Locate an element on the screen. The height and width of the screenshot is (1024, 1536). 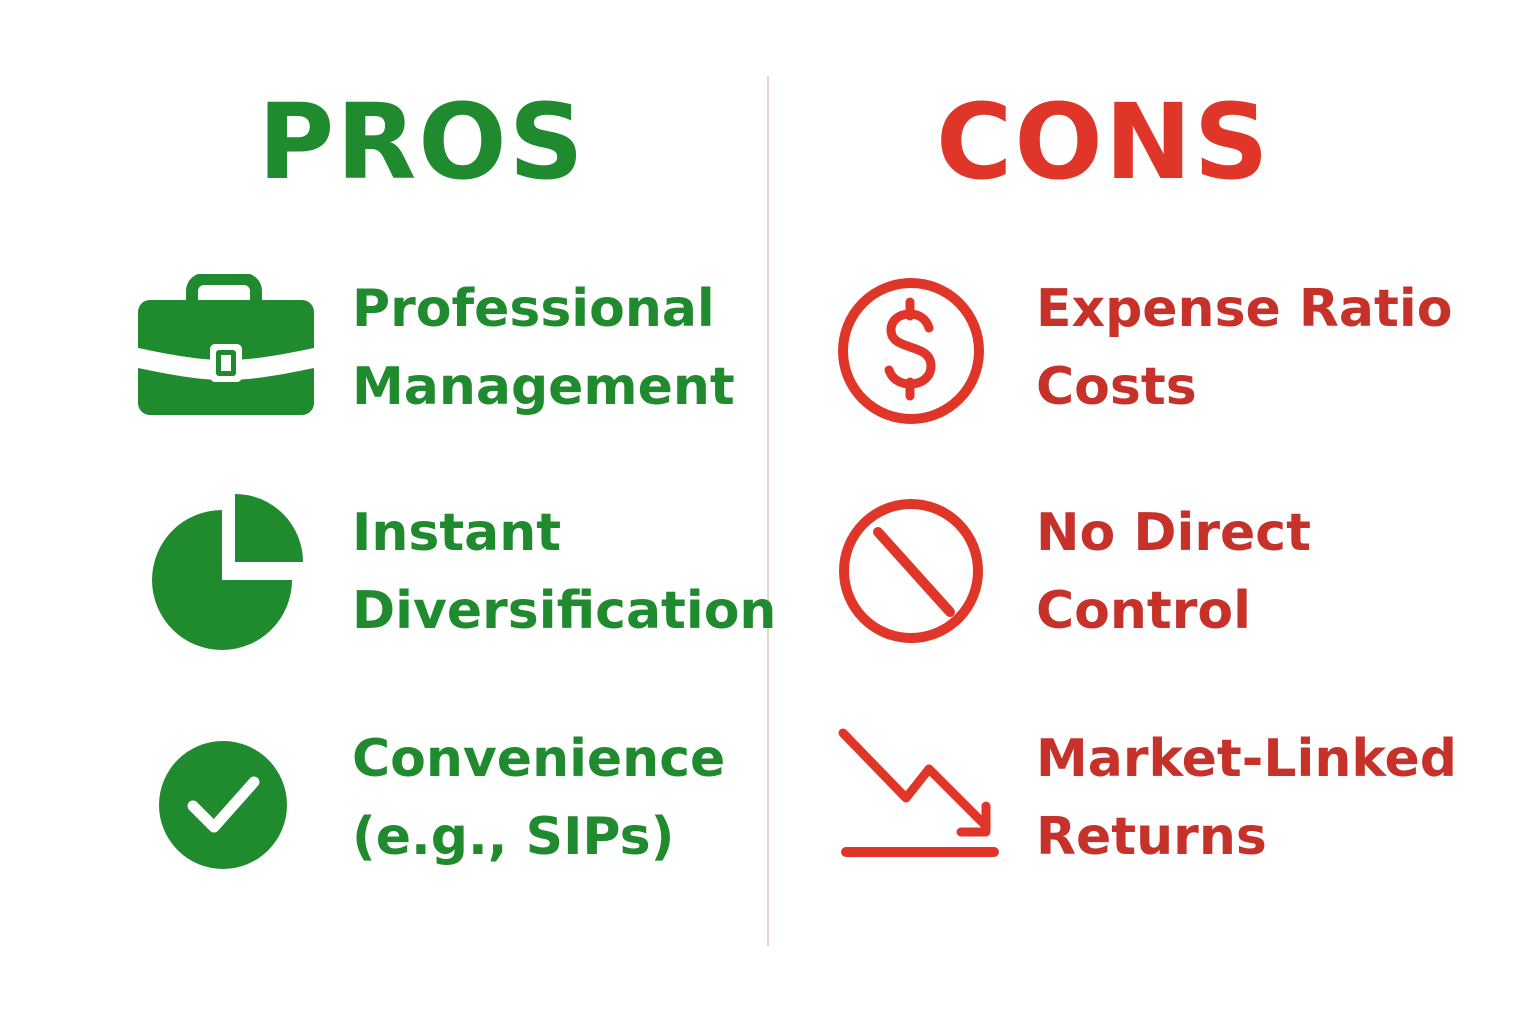
con-item-line2: Control is located at coordinates (1143, 611).